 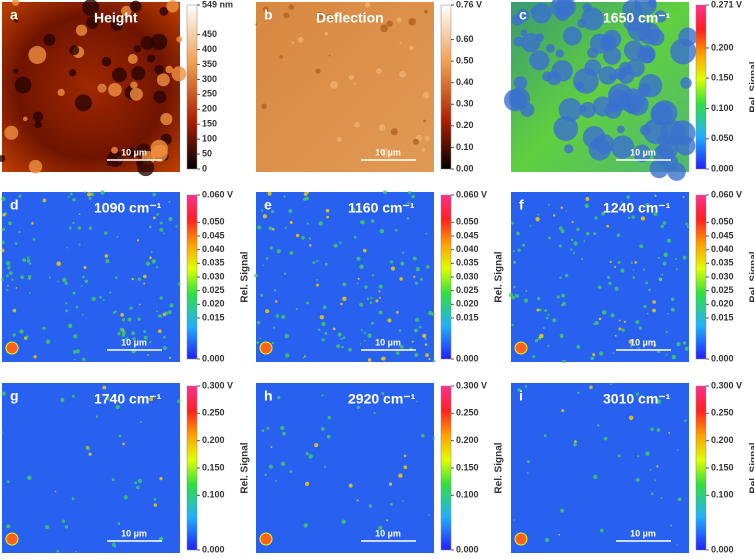 What do you see at coordinates (467, 263) in the screenshot?
I see `tick-label: 0.035` at bounding box center [467, 263].